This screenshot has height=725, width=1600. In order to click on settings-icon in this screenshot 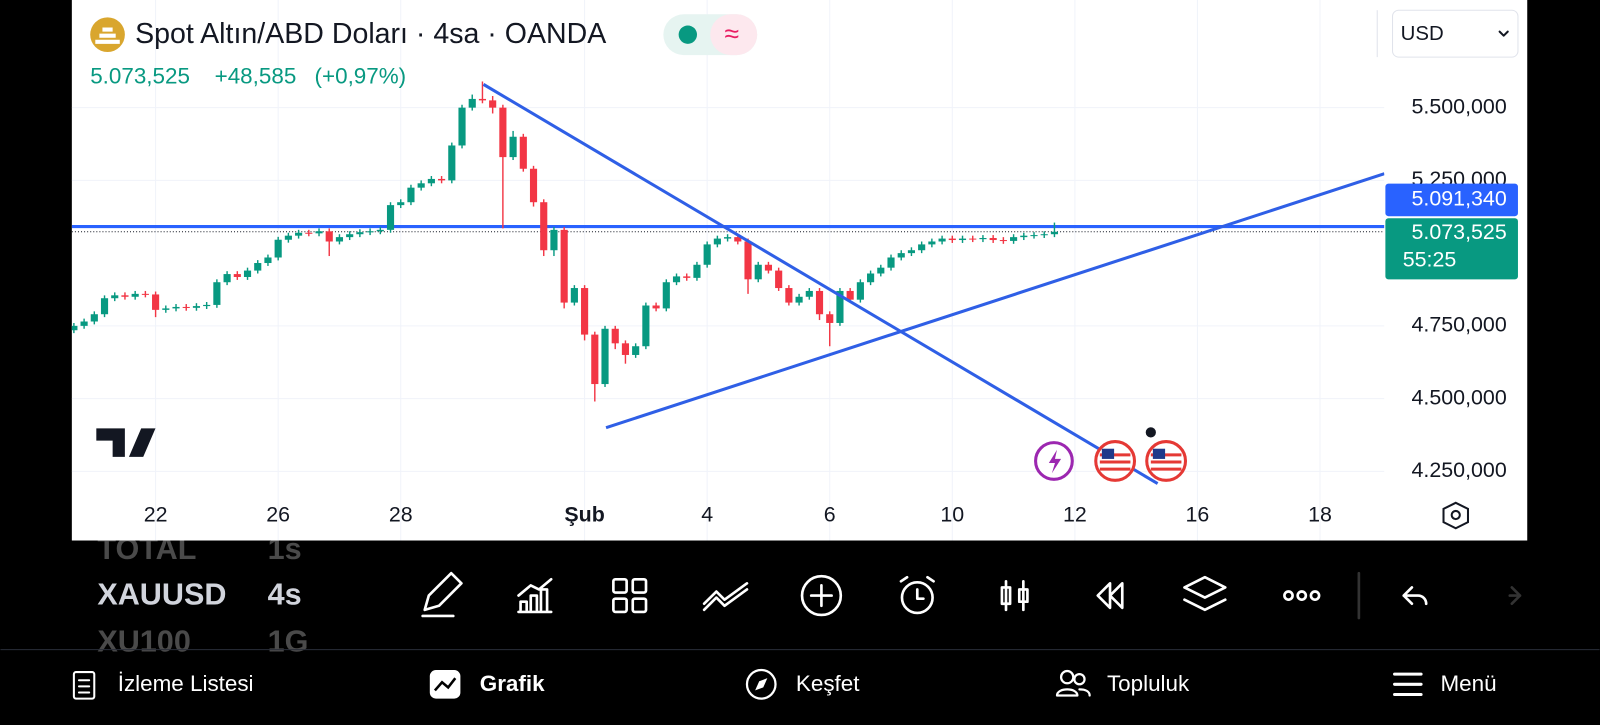, I will do `click(1456, 515)`.